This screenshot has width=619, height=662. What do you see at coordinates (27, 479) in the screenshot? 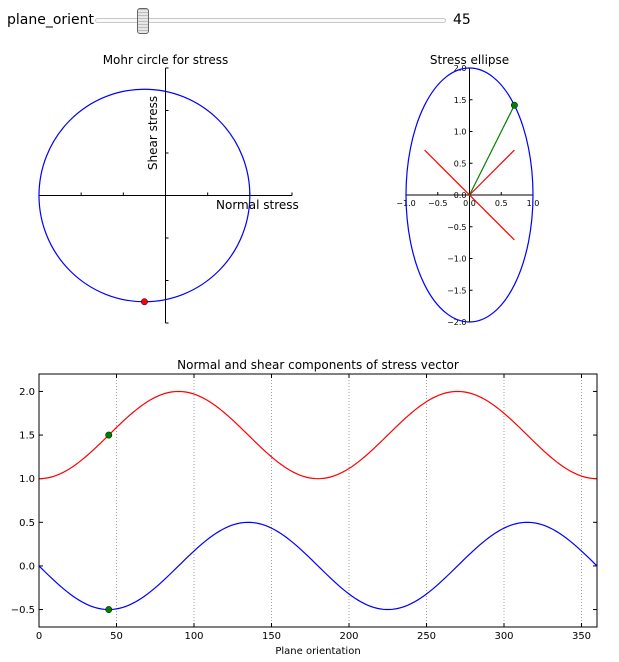
I see `components-y-tick-label: 1.0` at bounding box center [27, 479].